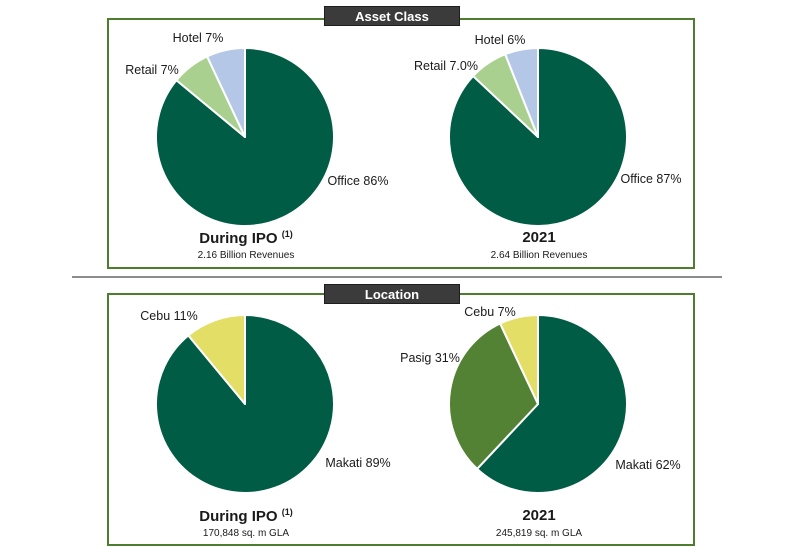 This screenshot has width=805, height=553. I want to click on slice-label-office: Office 87%, so click(651, 179).